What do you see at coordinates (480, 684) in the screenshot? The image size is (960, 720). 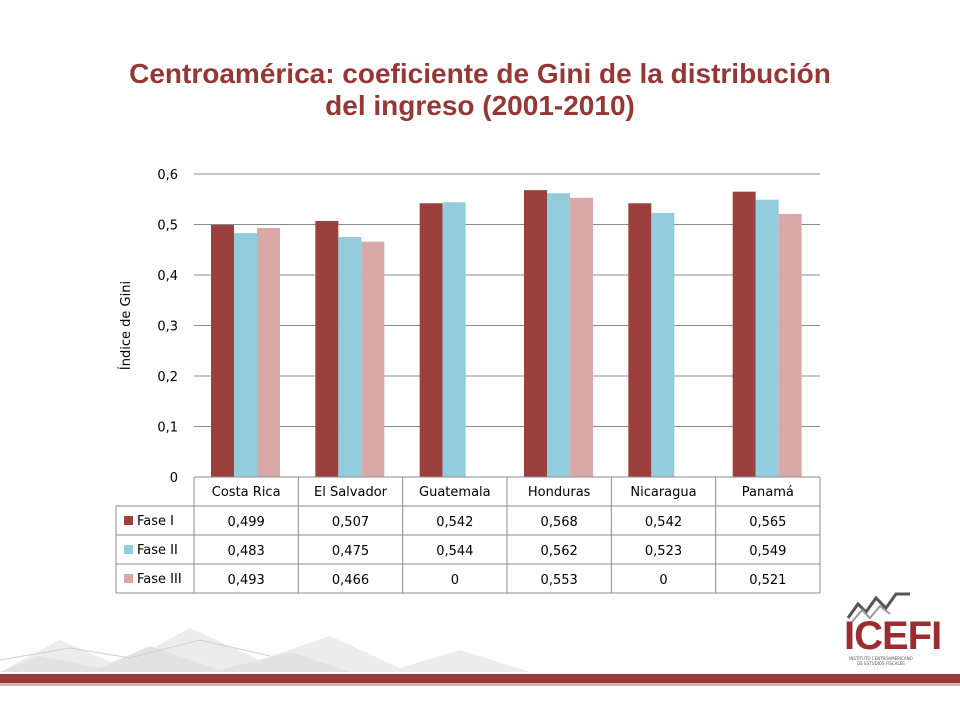 I see `footer-band-shadow` at bounding box center [480, 684].